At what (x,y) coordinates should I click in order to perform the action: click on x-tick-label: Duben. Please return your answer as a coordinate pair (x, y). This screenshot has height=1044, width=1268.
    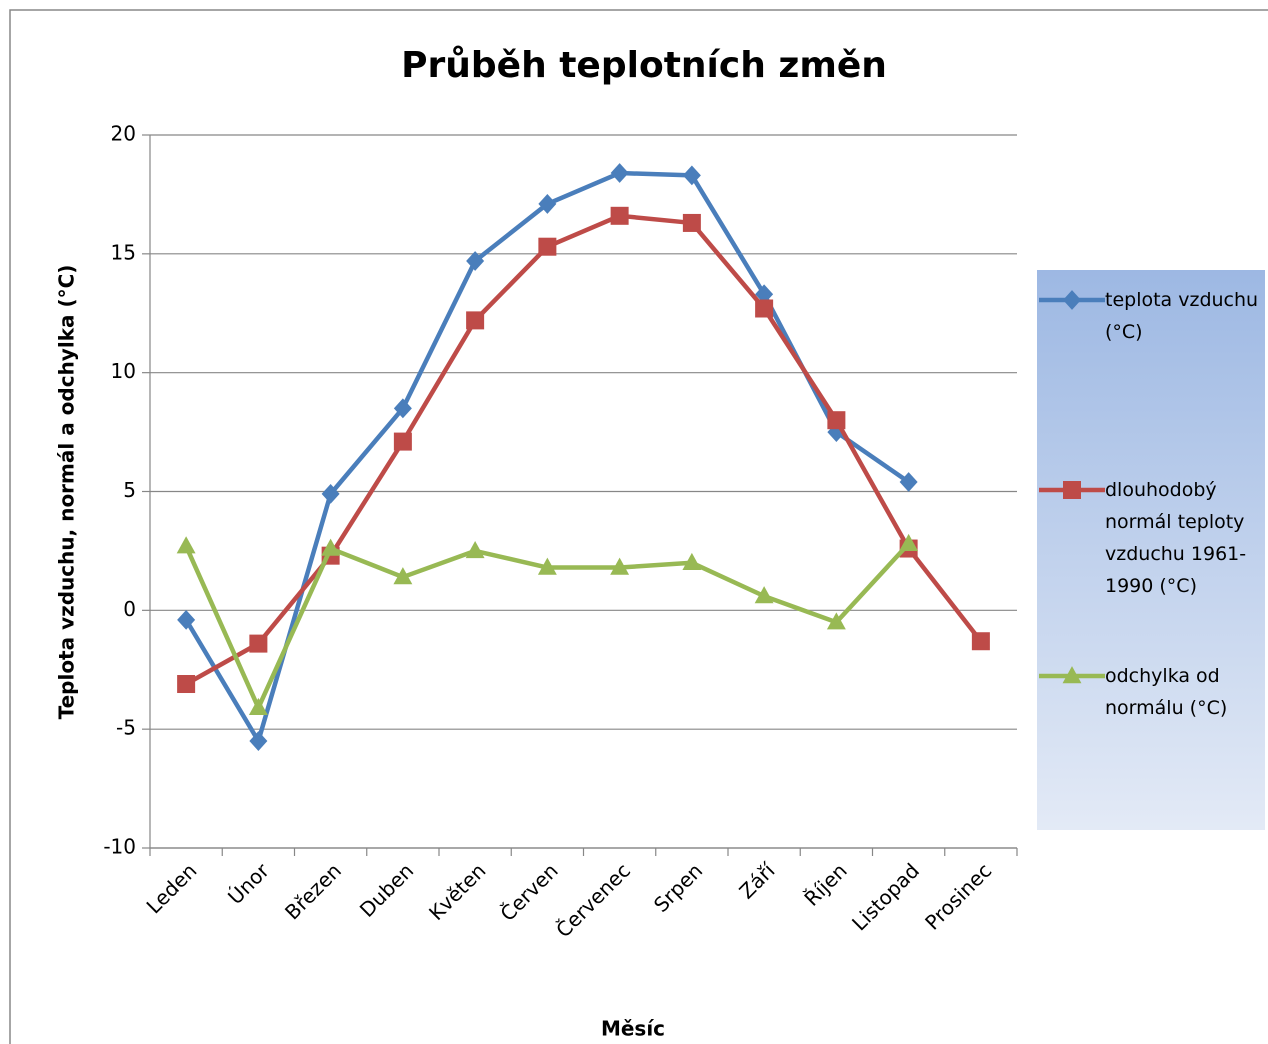
    Looking at the image, I should click on (386, 889).